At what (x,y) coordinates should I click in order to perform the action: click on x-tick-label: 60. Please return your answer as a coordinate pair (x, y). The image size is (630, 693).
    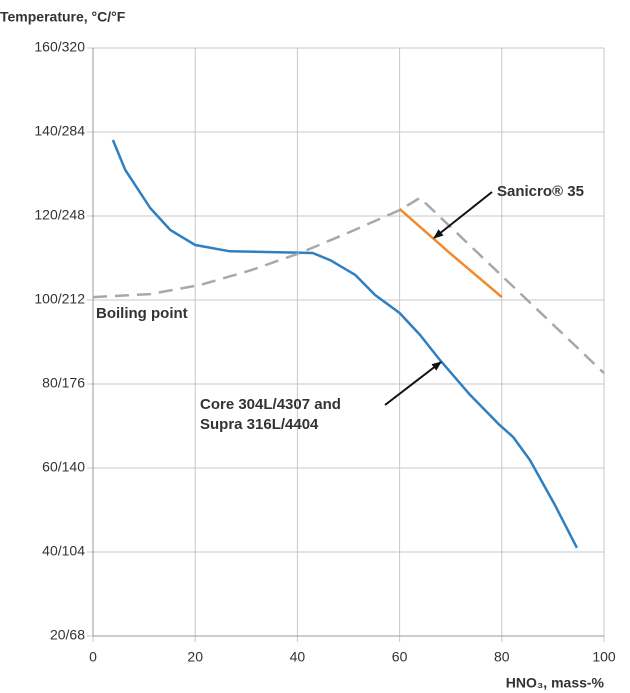
    Looking at the image, I should click on (400, 657).